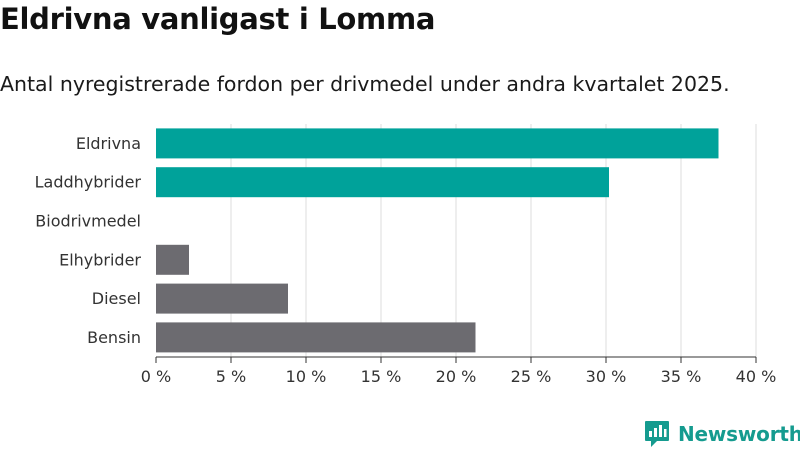 The width and height of the screenshot is (800, 450). Describe the element at coordinates (88, 221) in the screenshot. I see `category-label: Biodrivmedel` at that location.